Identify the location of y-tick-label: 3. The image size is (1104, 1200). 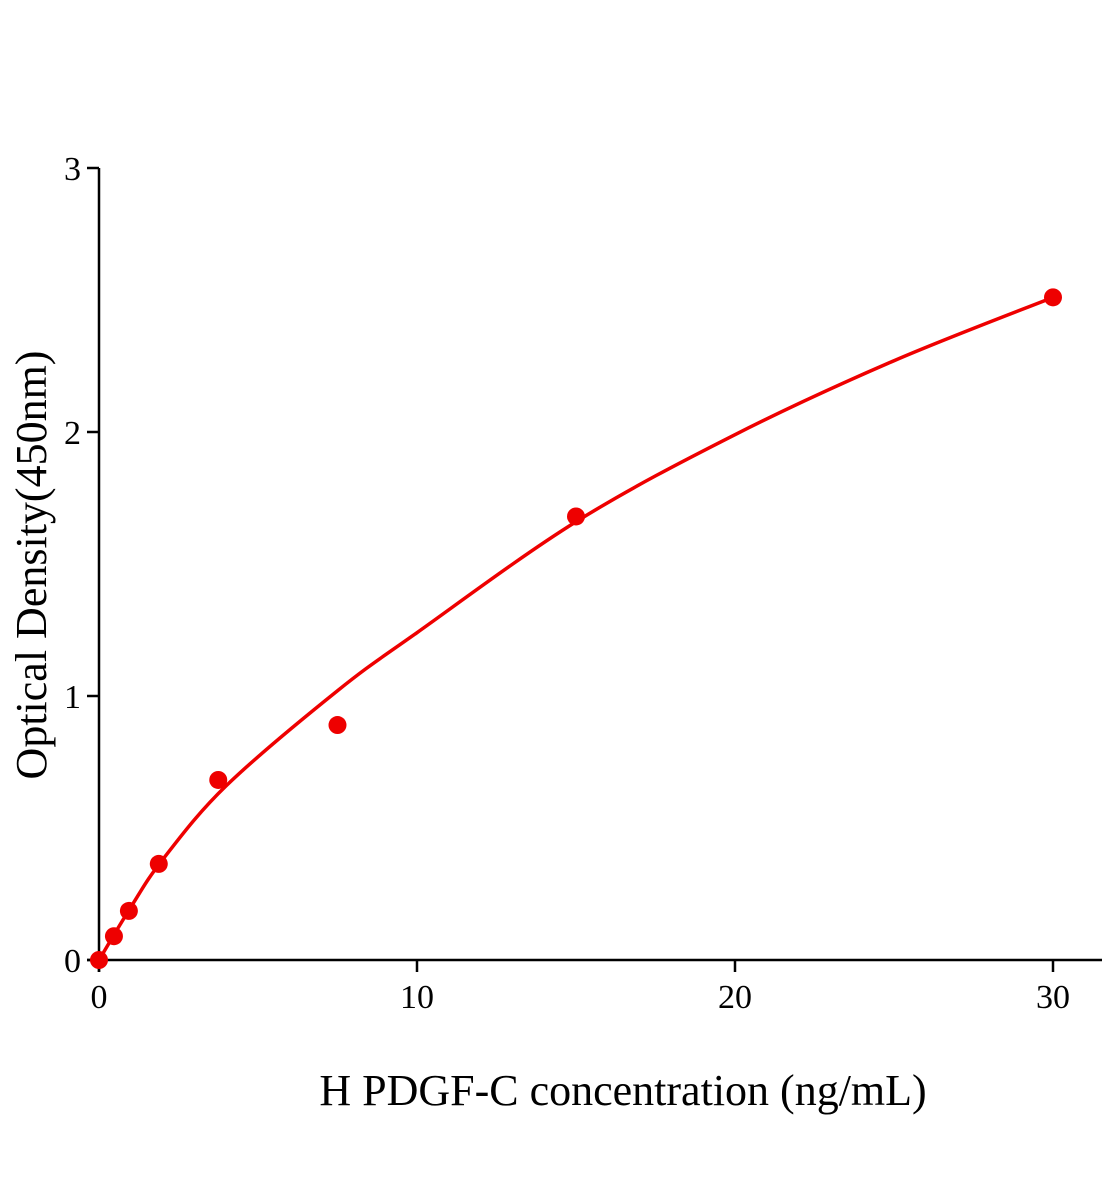
(72, 169).